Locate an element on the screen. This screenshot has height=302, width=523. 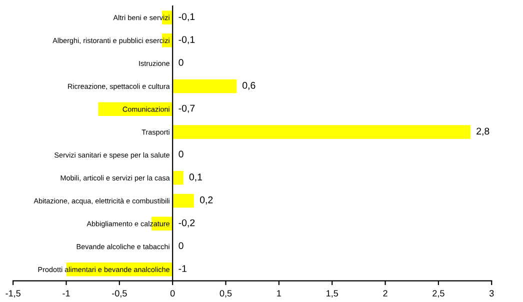
data-label: 0,1 is located at coordinates (195, 178).